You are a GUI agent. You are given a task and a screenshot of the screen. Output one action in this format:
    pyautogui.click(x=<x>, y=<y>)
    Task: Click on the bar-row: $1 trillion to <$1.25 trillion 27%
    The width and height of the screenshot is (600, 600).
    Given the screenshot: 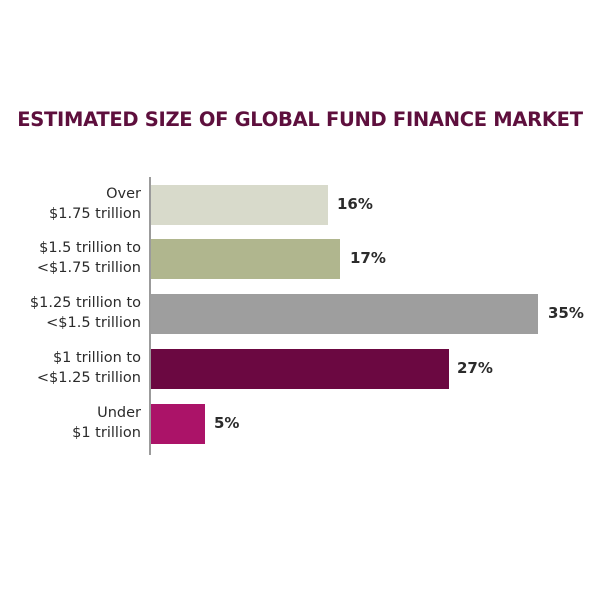 What is the action you would take?
    pyautogui.click(x=300, y=369)
    